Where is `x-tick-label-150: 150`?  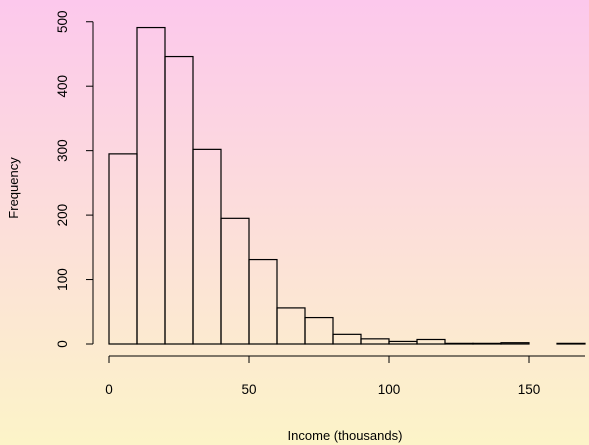
x-tick-label-150: 150 is located at coordinates (529, 389).